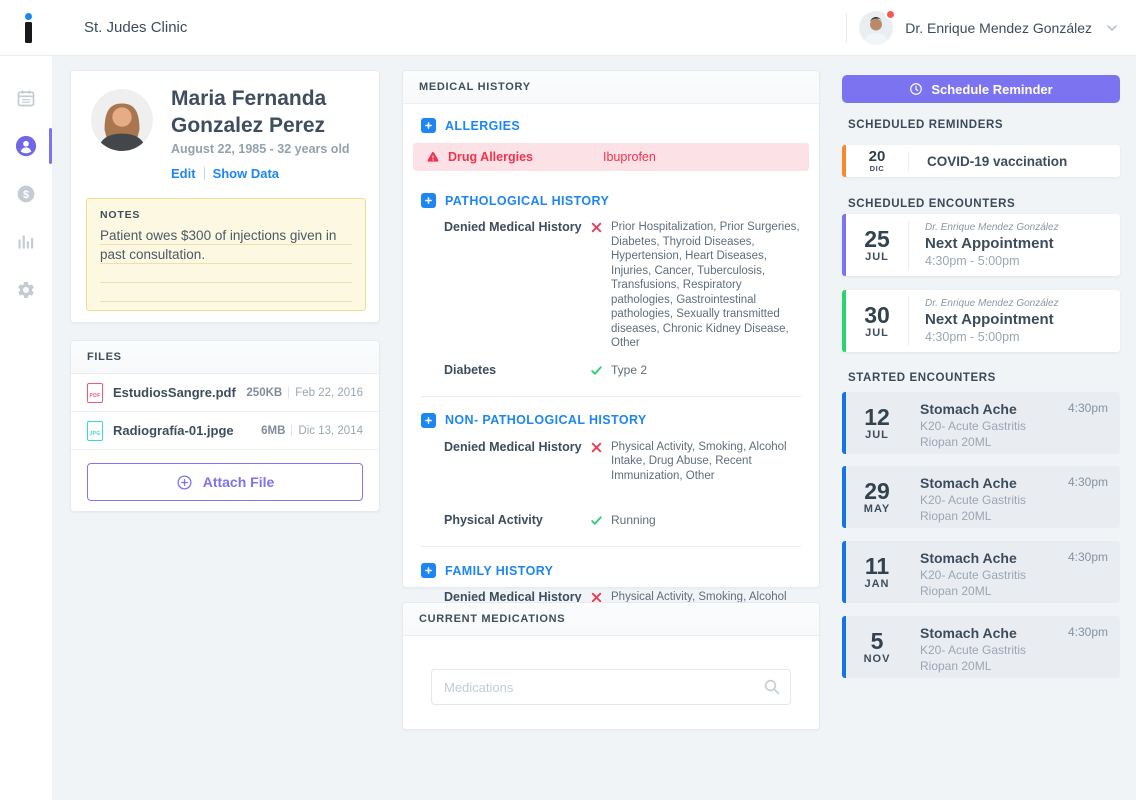 The height and width of the screenshot is (800, 1136). I want to click on medications-input, so click(611, 687).